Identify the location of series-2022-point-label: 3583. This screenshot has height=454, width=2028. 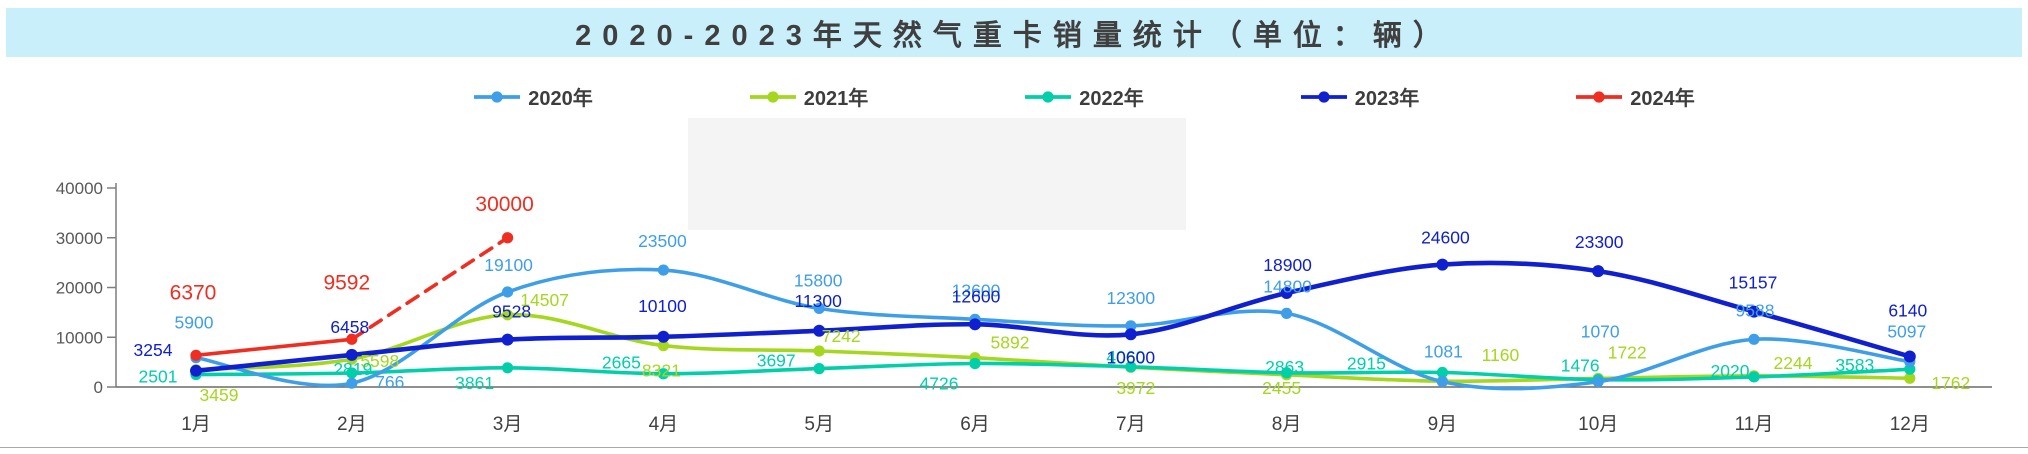
(1854, 365).